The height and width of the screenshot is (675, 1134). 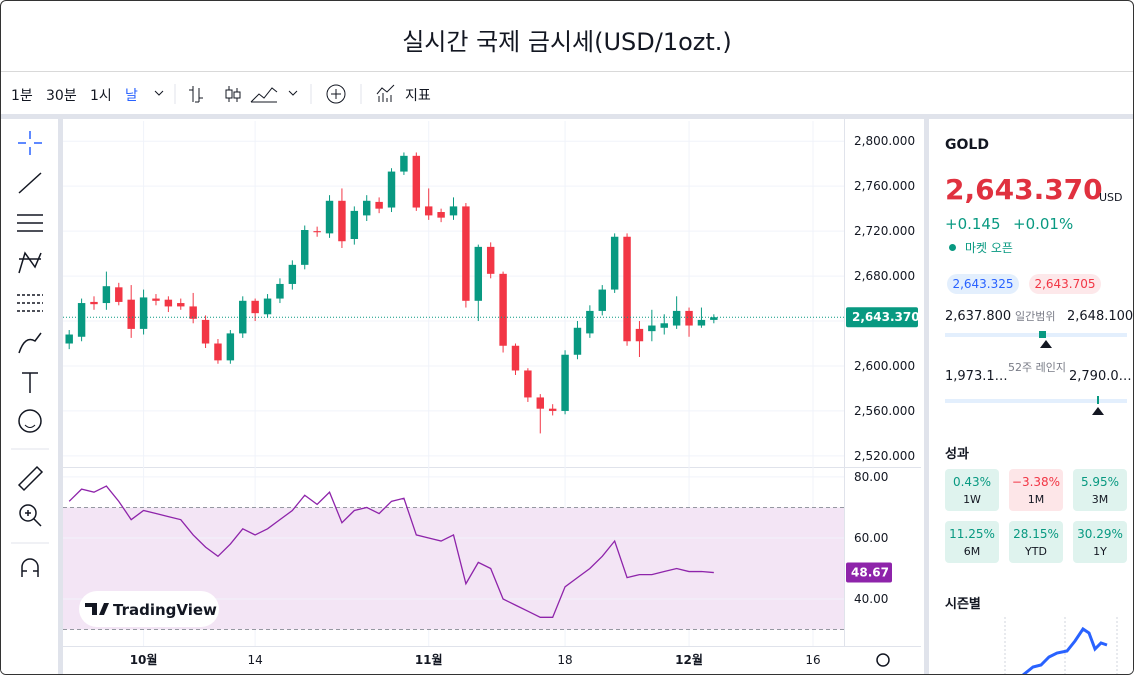 I want to click on rsi-badge, so click(x=869, y=572).